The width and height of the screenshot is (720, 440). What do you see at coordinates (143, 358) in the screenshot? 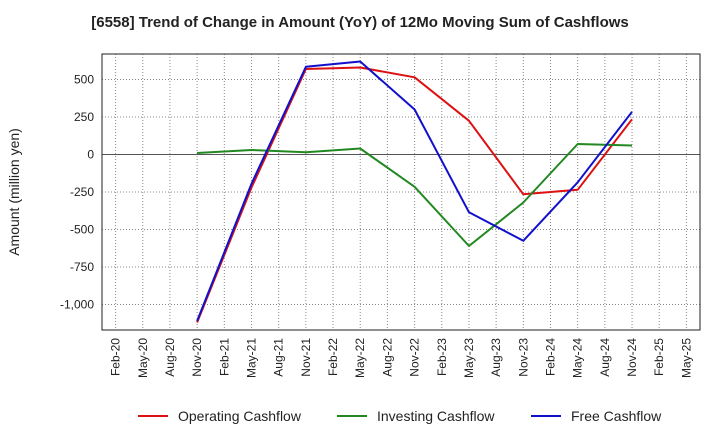
I see `x-tick-label: May-20` at bounding box center [143, 358].